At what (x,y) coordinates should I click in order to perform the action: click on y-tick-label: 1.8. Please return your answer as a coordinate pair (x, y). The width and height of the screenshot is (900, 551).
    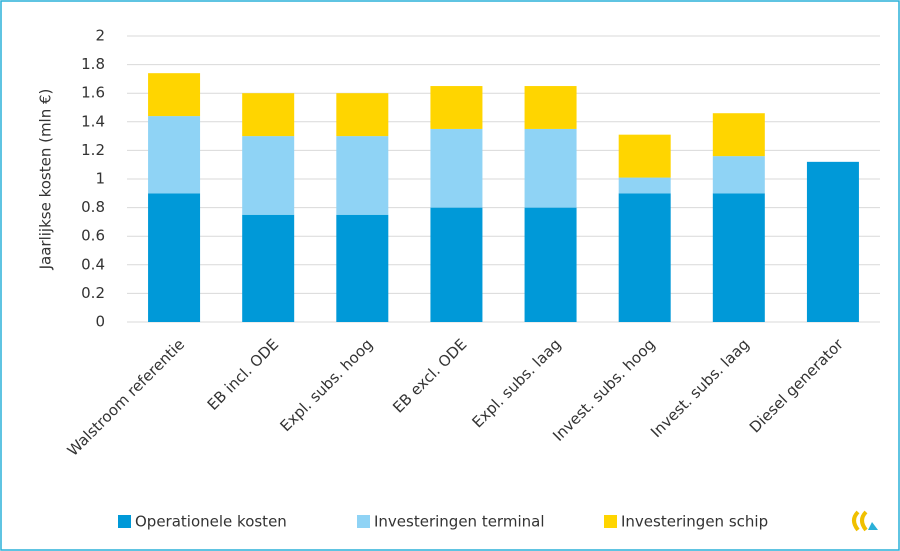
    Looking at the image, I should click on (93, 64).